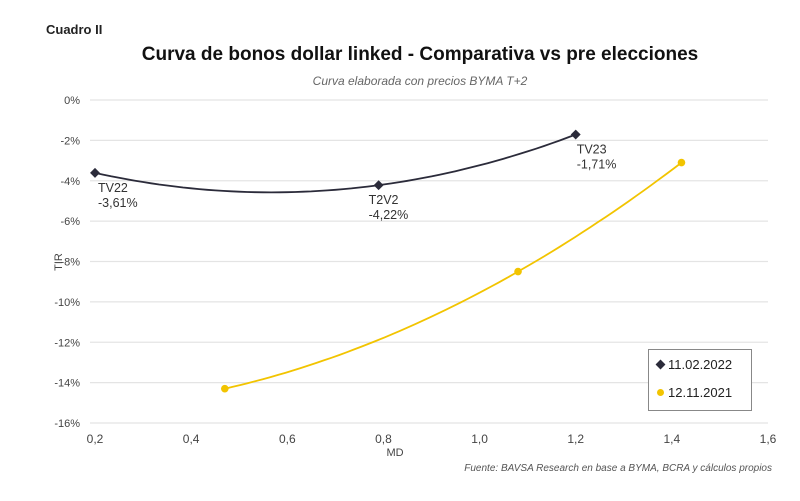 The height and width of the screenshot is (501, 800). I want to click on x-tick-label: 0,2, so click(95, 439).